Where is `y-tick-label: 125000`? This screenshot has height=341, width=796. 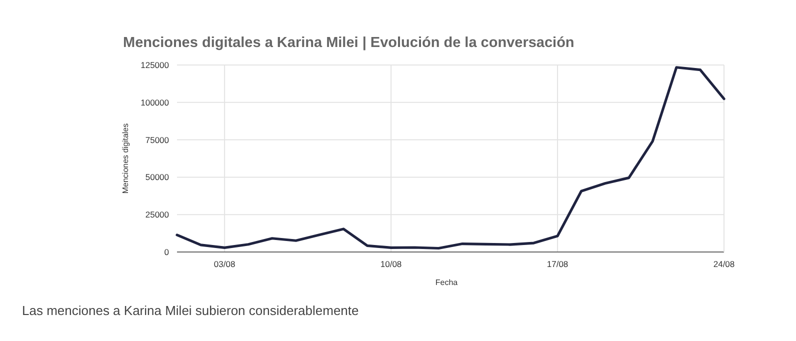
y-tick-label: 125000 is located at coordinates (155, 65).